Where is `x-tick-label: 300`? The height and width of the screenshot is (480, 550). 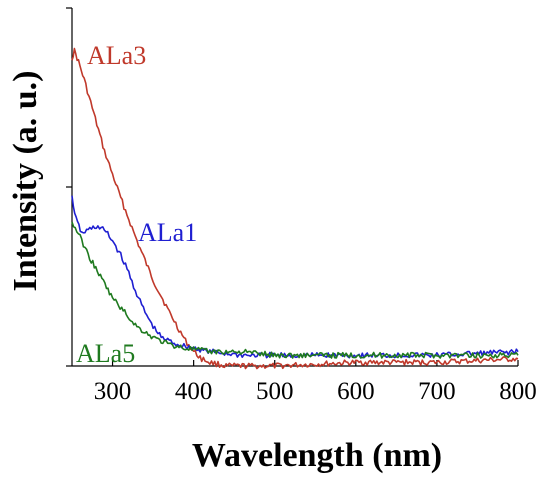
x-tick-label: 300 is located at coordinates (113, 391).